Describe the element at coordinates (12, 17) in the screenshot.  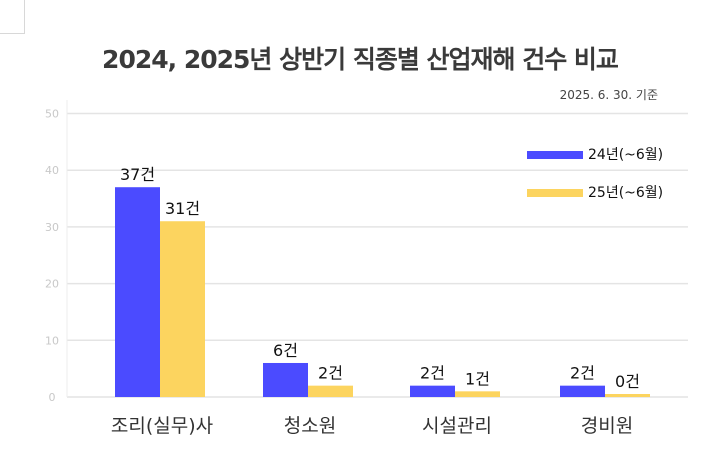
I see `corner-frame` at that location.